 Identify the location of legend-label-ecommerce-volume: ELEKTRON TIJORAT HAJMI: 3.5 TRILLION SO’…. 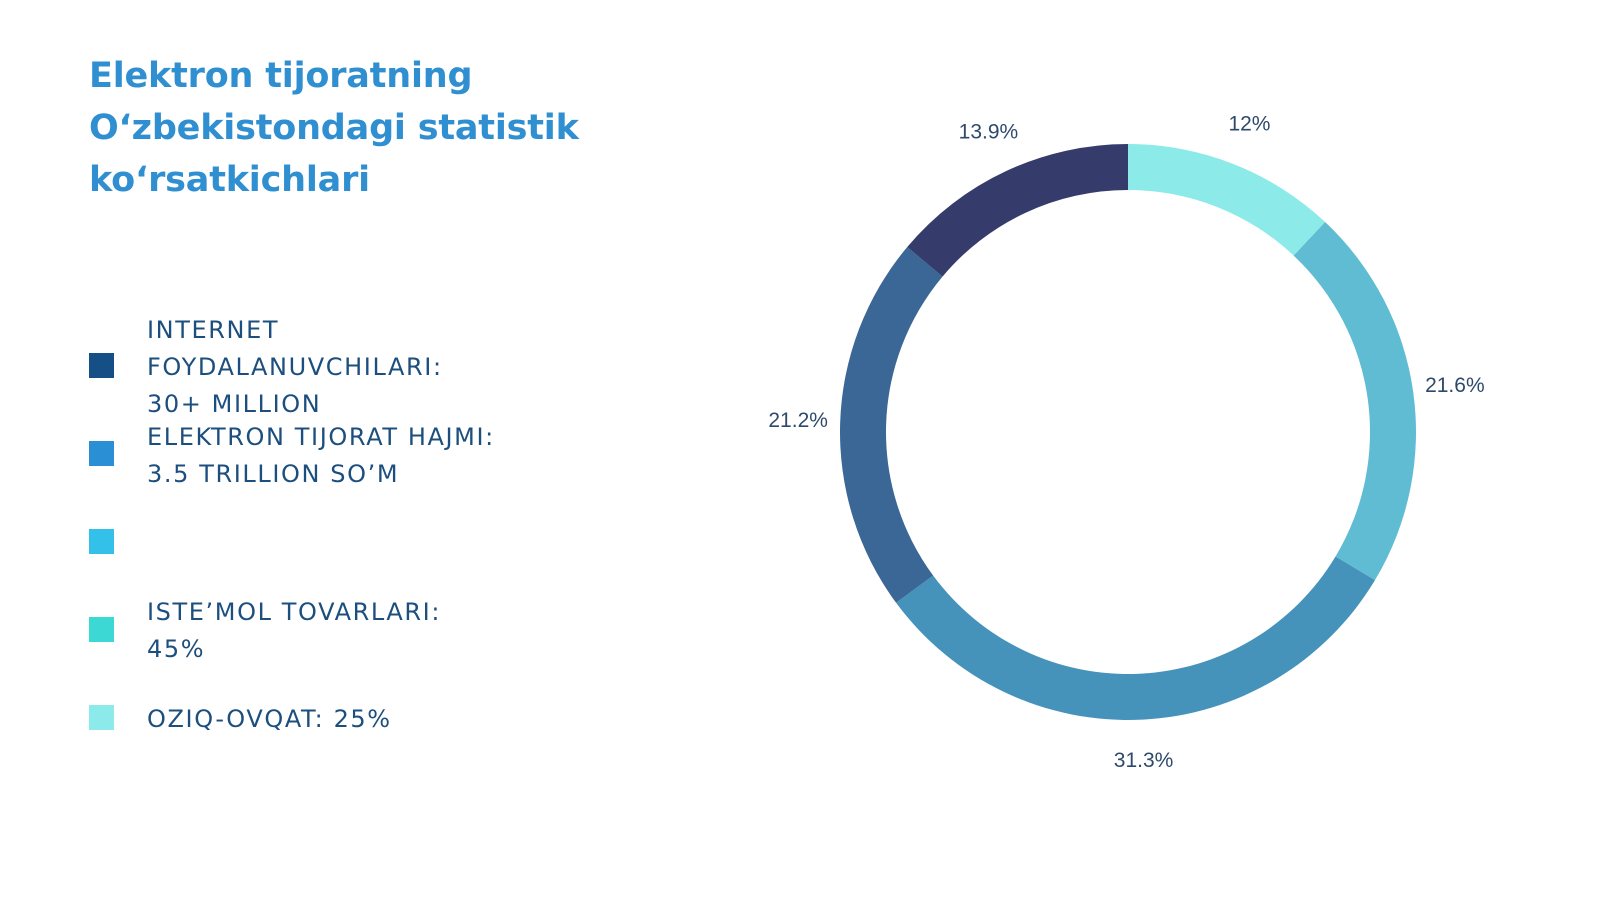
(377, 456).